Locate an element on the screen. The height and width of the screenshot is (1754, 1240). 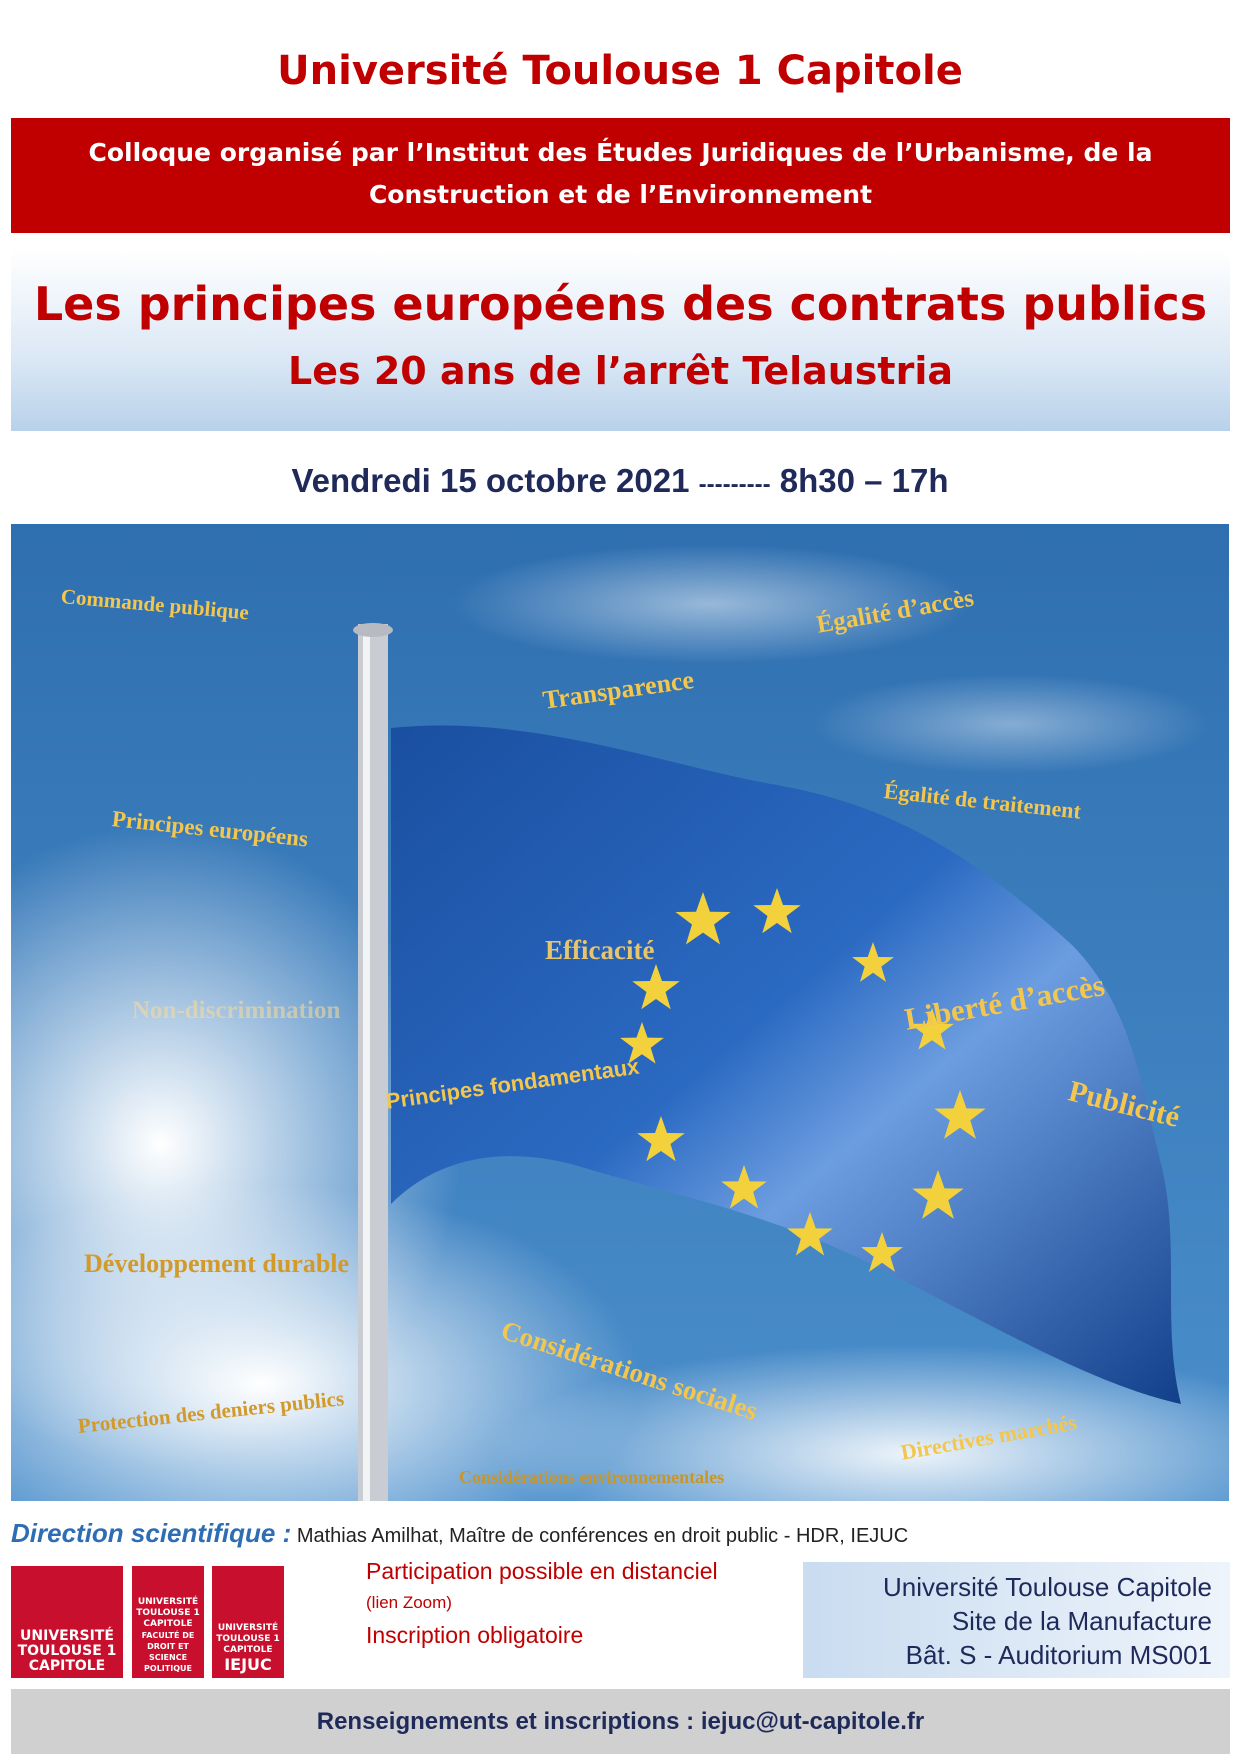
time: 8h30 – 17h is located at coordinates (864, 480).